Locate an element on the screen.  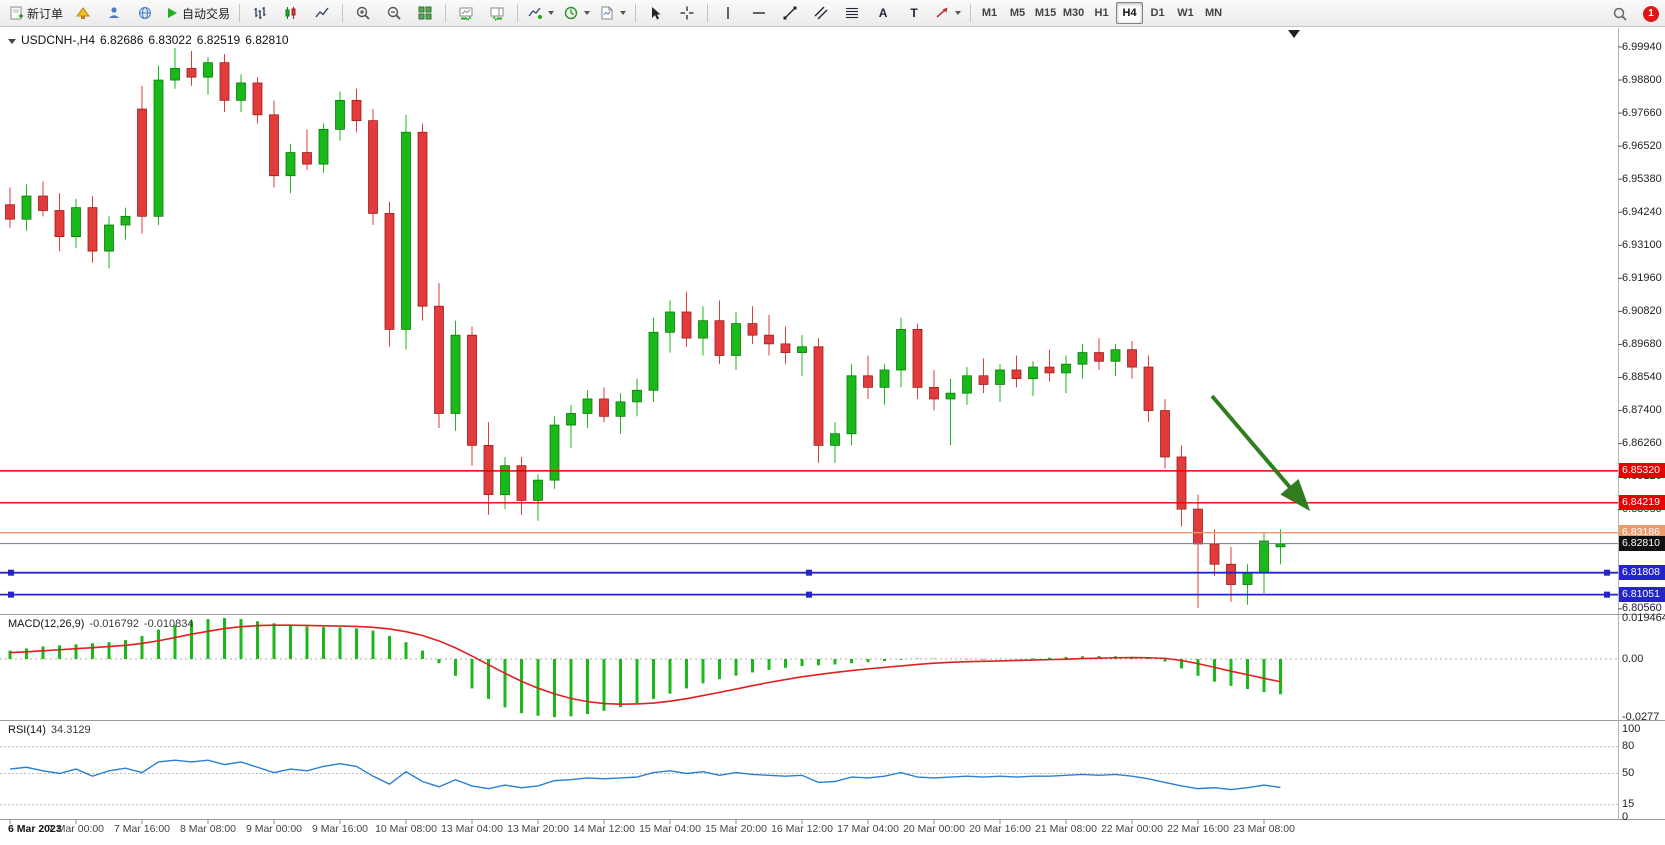
label-tool-glyph: T is located at coordinates (914, 13).